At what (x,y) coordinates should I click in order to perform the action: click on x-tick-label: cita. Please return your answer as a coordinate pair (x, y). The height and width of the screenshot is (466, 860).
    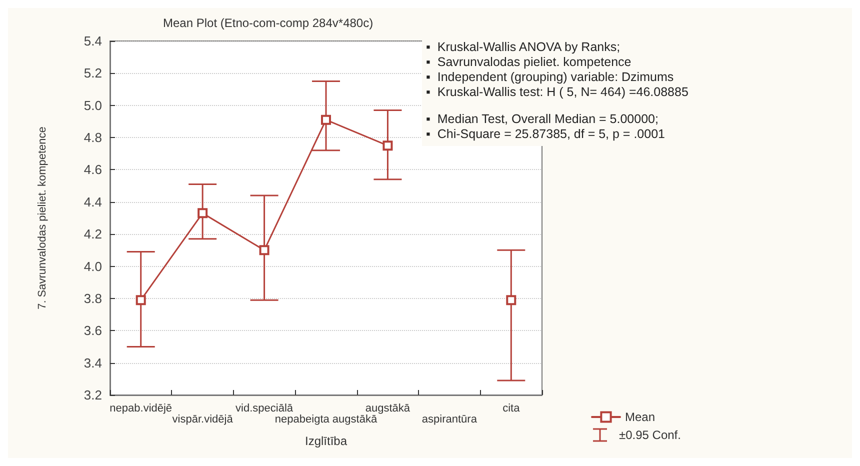
    Looking at the image, I should click on (511, 408).